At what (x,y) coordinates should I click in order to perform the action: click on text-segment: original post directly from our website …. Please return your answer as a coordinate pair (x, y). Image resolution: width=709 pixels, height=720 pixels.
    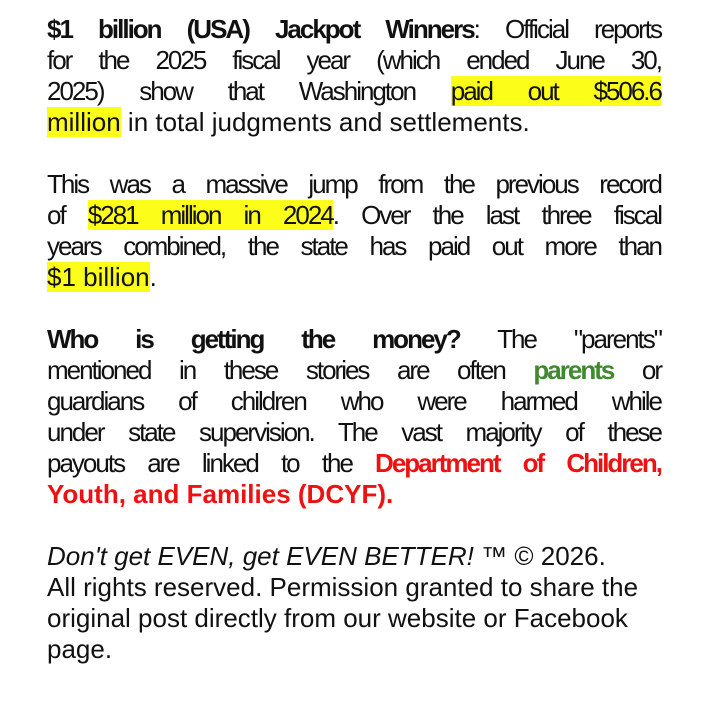
    Looking at the image, I should click on (337, 618).